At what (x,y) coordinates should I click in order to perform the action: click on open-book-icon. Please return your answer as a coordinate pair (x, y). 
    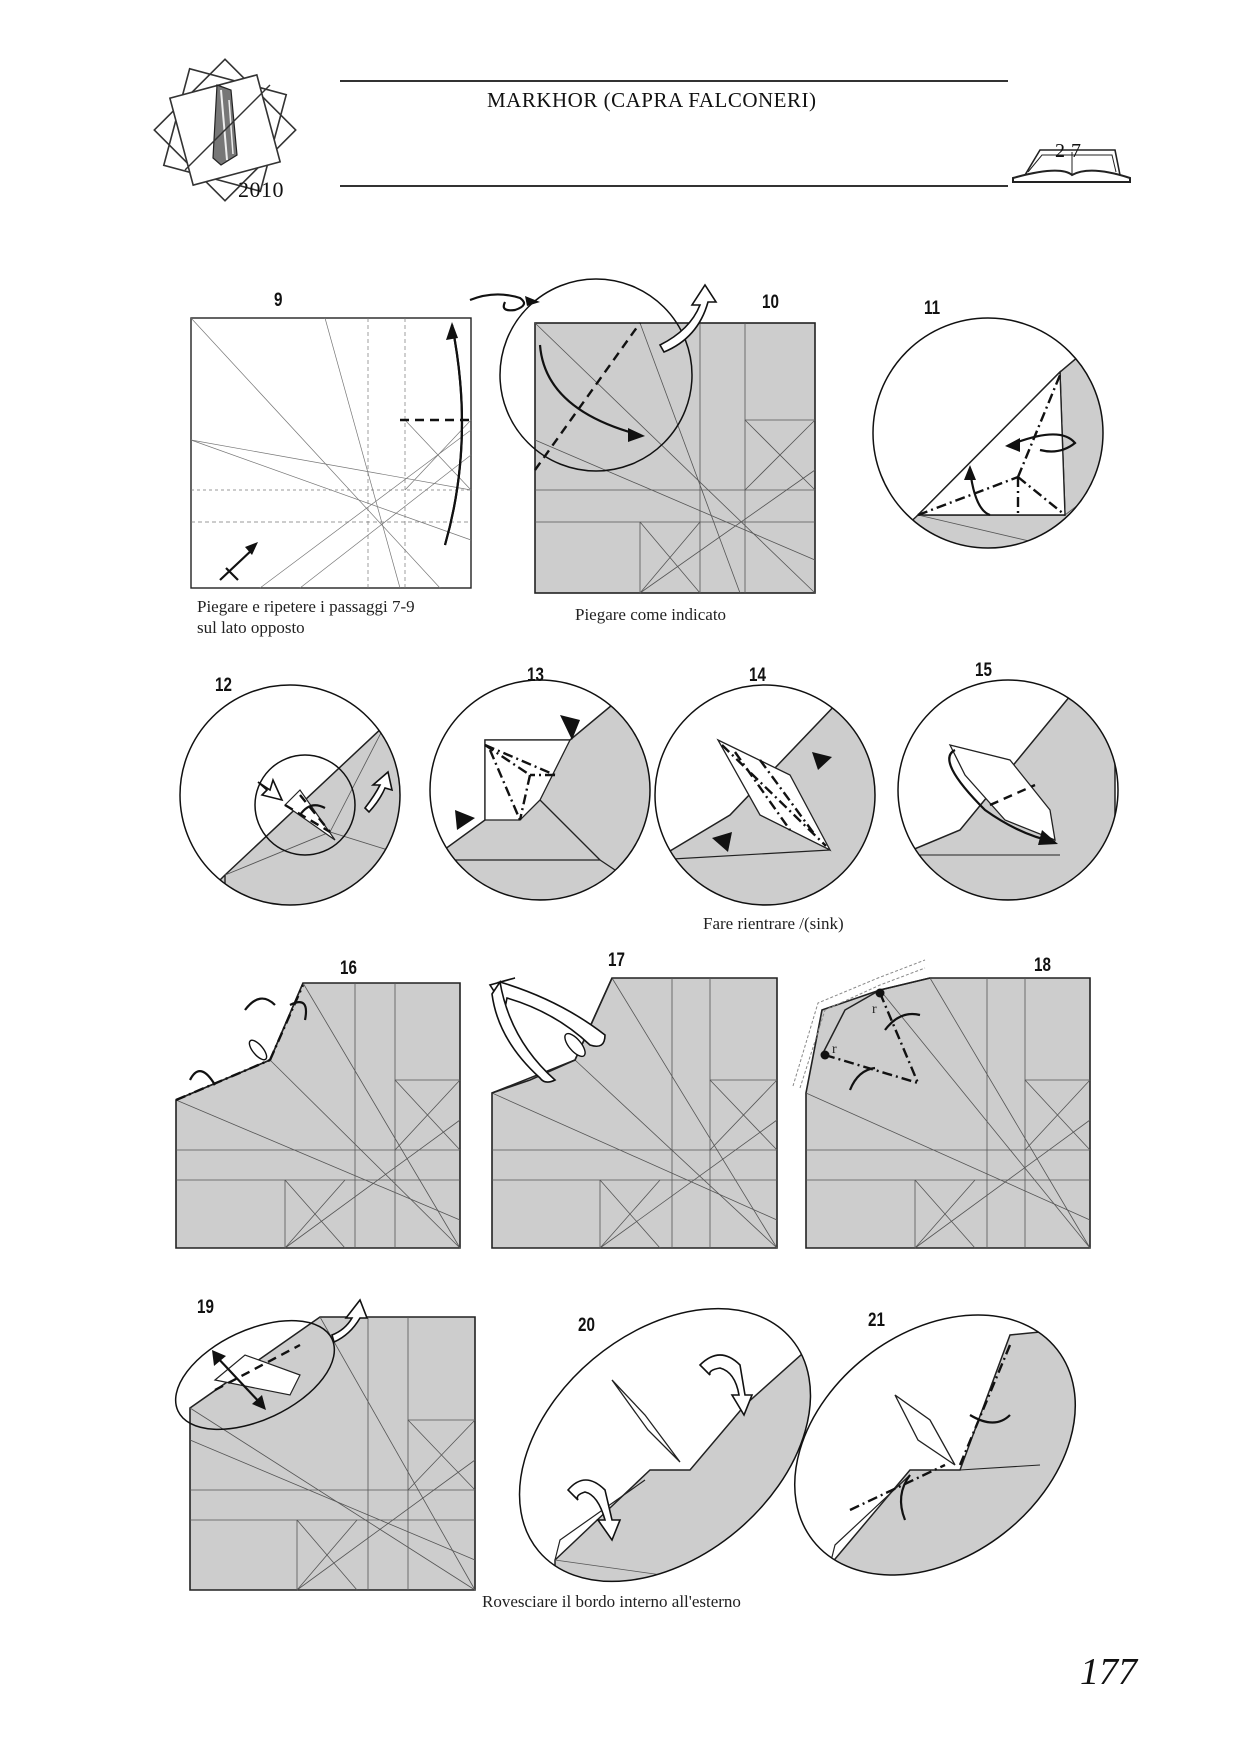
    Looking at the image, I should click on (1071, 166).